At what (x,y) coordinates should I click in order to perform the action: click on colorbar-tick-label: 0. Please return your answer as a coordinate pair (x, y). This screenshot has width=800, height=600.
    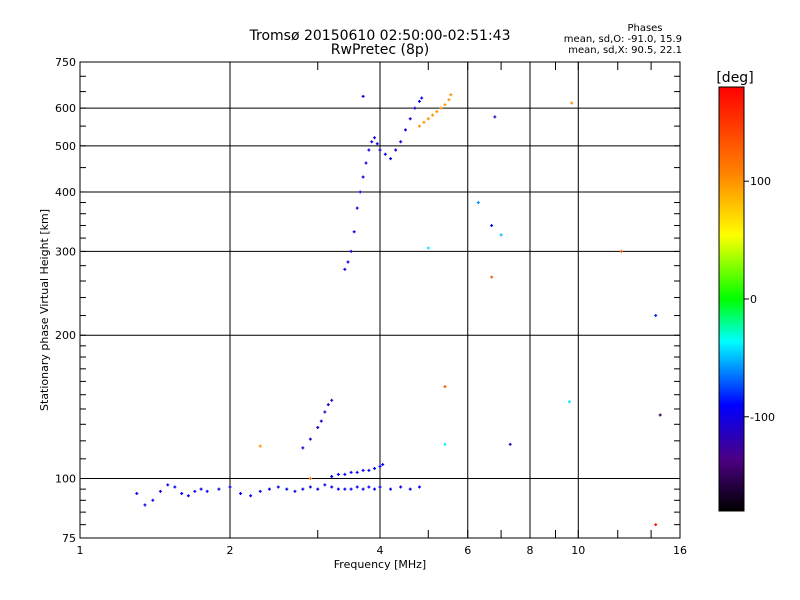
    Looking at the image, I should click on (753, 299).